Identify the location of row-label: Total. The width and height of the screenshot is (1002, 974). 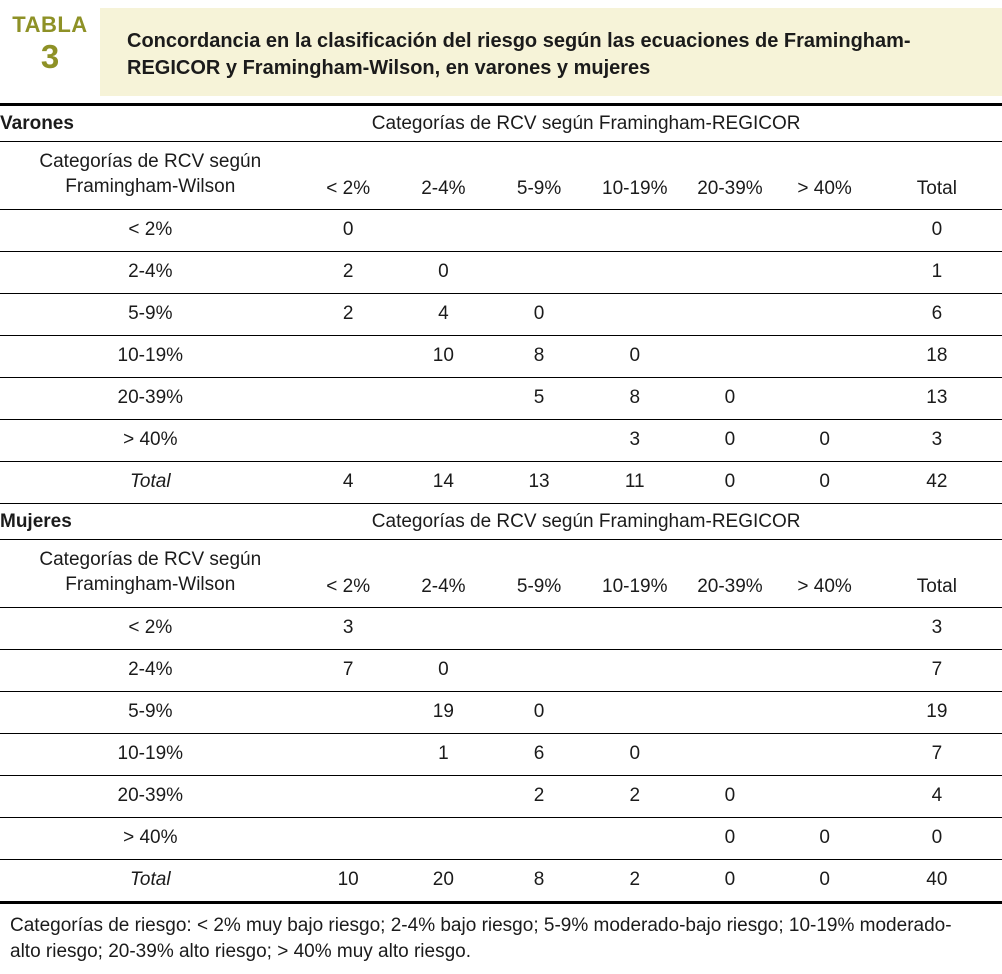
(150, 879).